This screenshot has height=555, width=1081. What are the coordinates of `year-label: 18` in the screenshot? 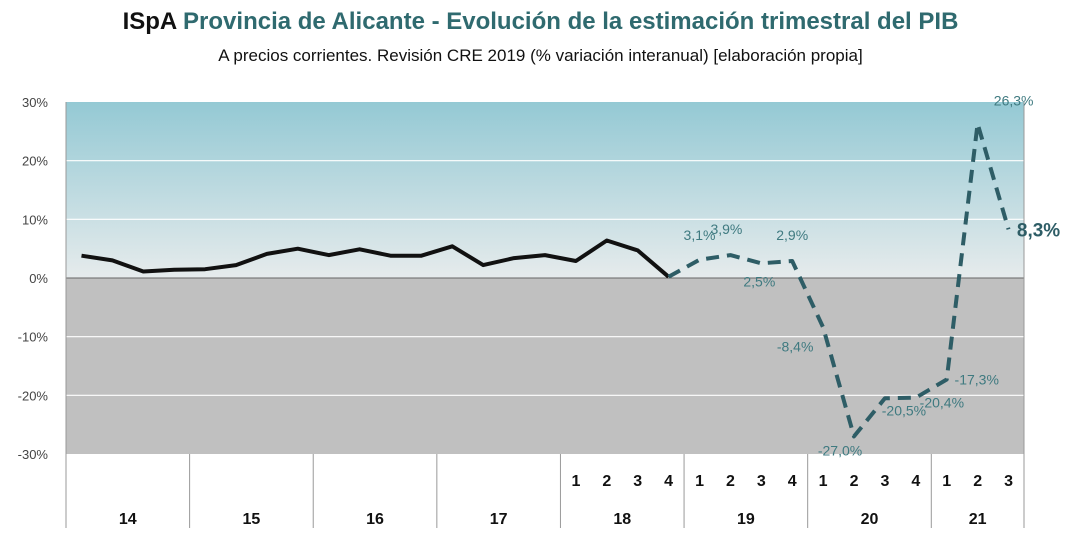 It's located at (622, 519).